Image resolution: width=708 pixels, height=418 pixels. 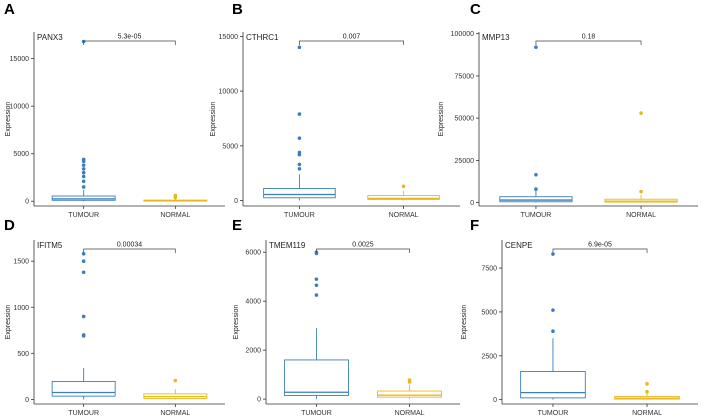 What do you see at coordinates (474, 225) in the screenshot?
I see `panel-letter: F` at bounding box center [474, 225].